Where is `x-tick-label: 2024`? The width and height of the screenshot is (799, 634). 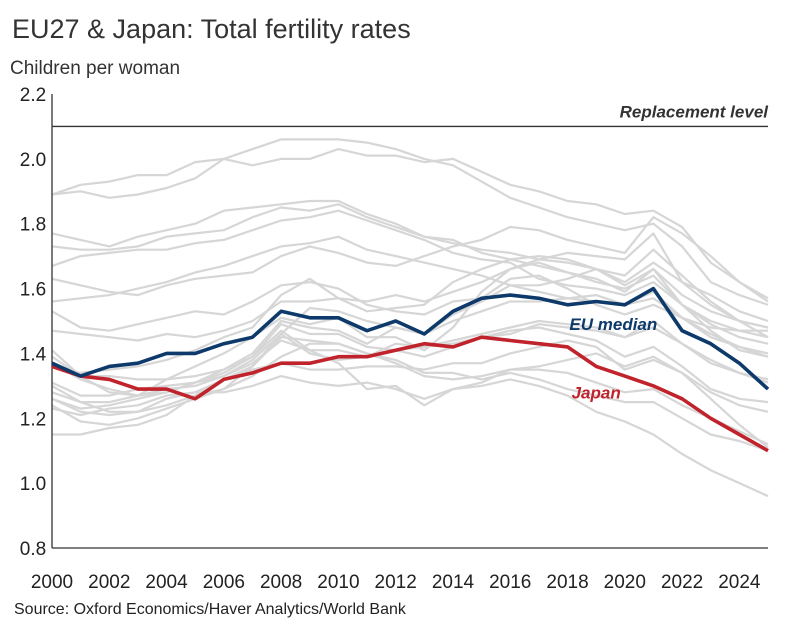
x-tick-label: 2024 is located at coordinates (739, 582).